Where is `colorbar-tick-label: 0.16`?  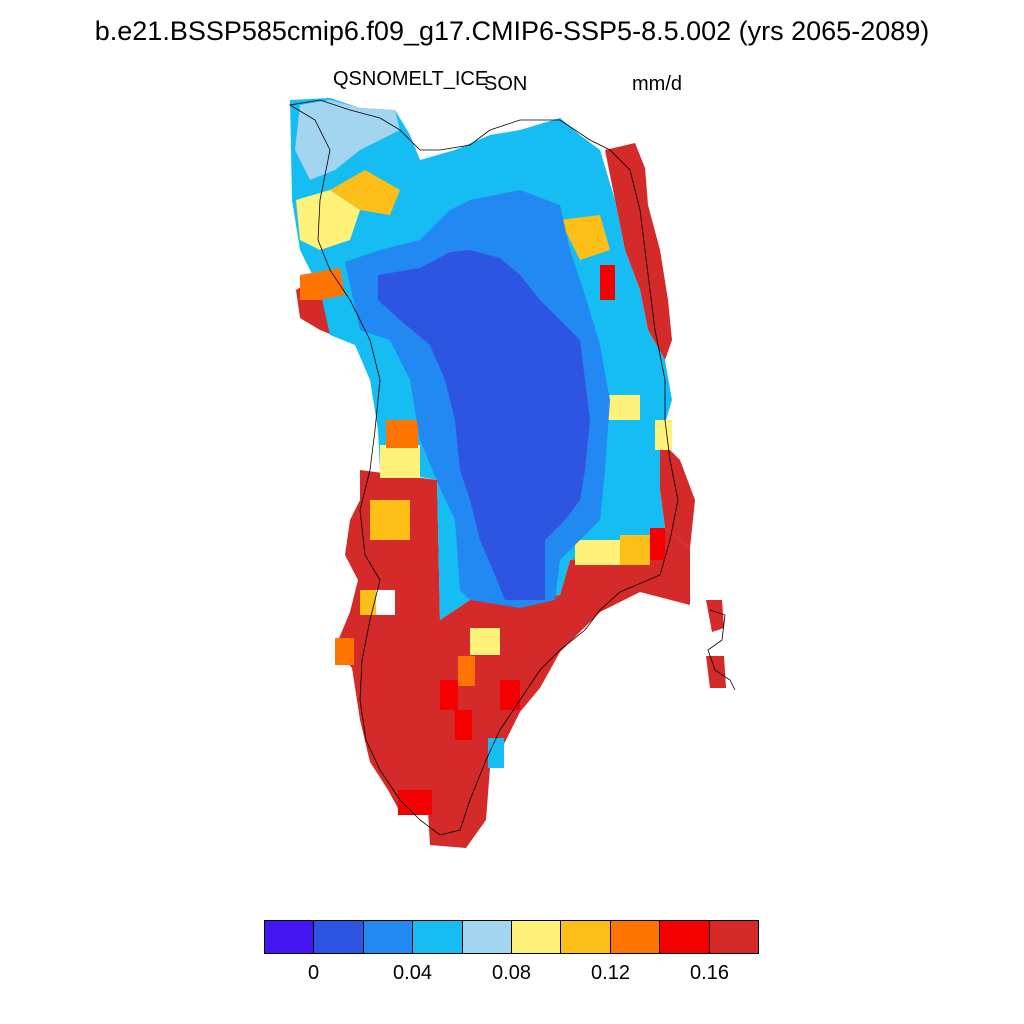 colorbar-tick-label: 0.16 is located at coordinates (709, 973).